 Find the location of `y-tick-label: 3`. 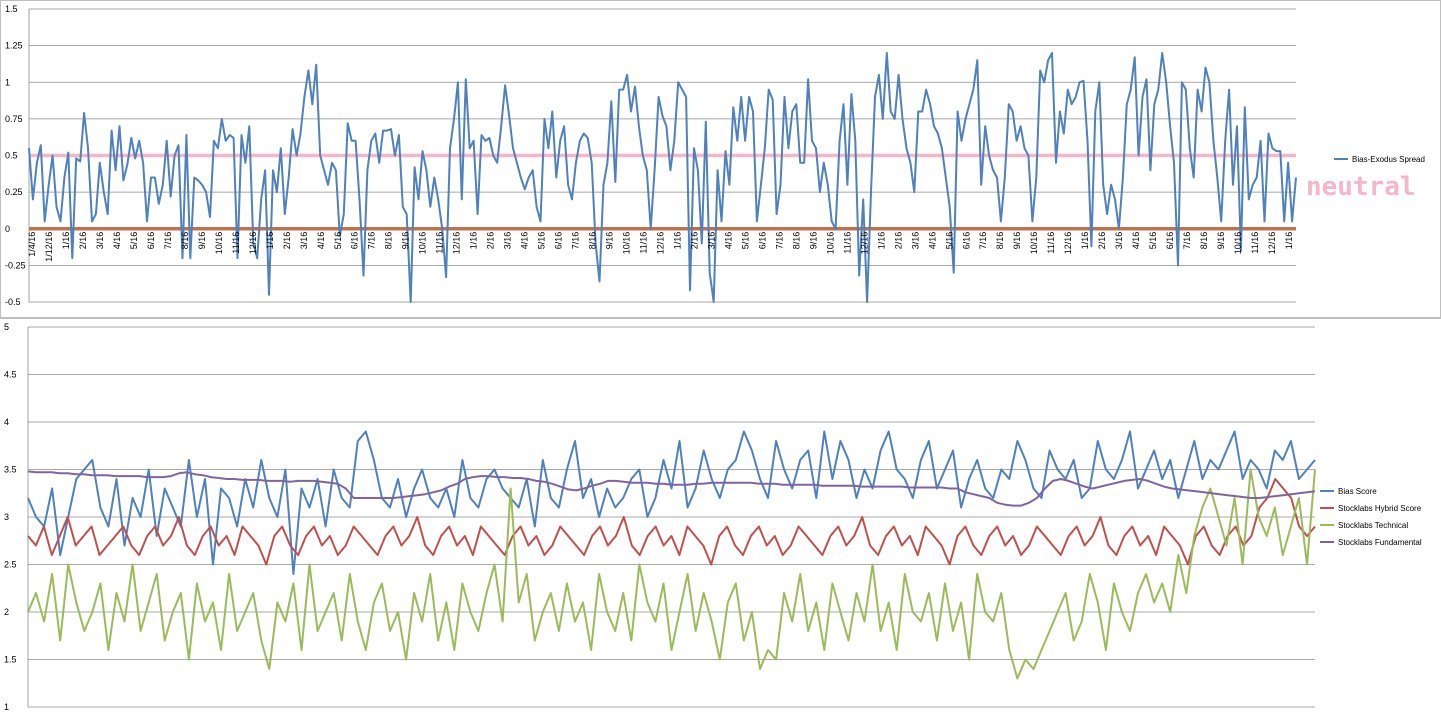

y-tick-label: 3 is located at coordinates (6, 517).